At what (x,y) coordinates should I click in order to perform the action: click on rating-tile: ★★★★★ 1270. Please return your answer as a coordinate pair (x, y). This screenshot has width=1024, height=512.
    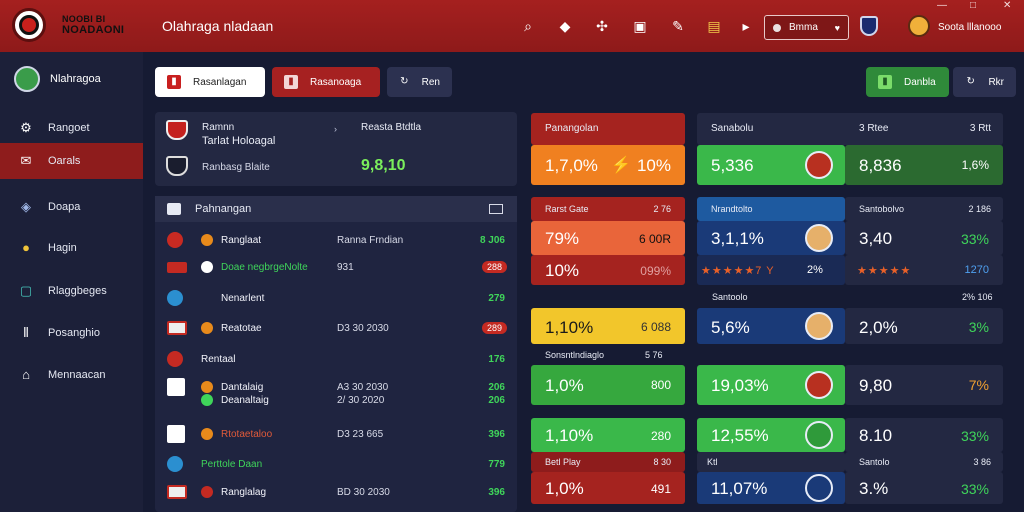
    Looking at the image, I should click on (924, 270).